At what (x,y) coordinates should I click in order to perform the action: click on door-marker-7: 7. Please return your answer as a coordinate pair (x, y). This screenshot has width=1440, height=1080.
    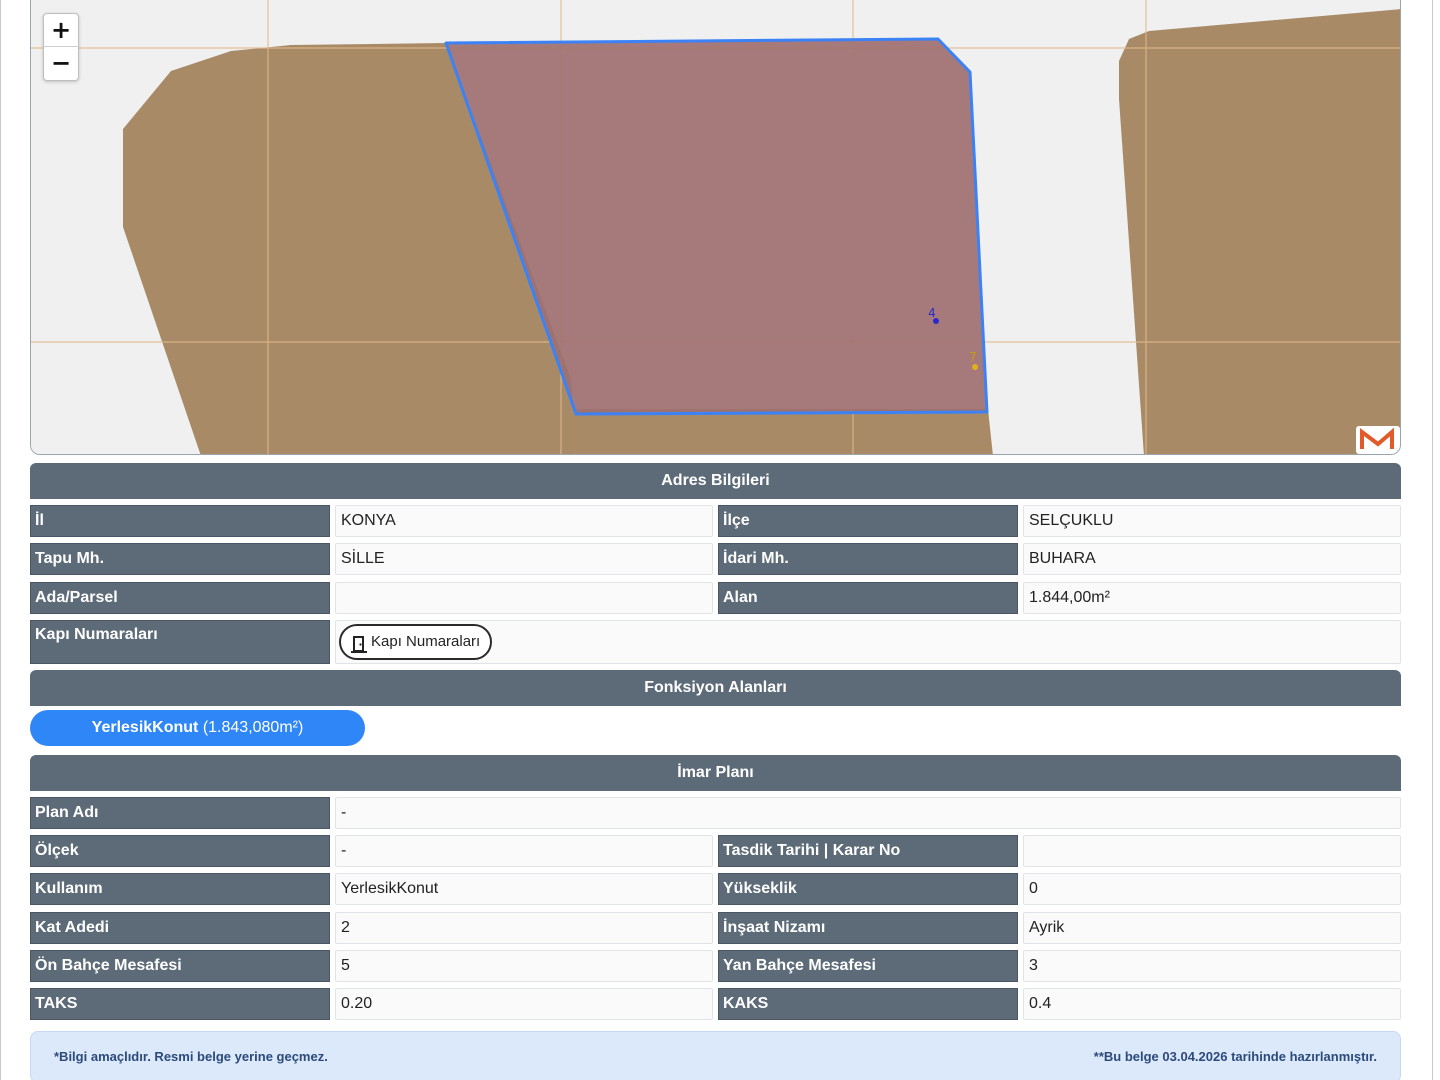
    Looking at the image, I should click on (973, 360).